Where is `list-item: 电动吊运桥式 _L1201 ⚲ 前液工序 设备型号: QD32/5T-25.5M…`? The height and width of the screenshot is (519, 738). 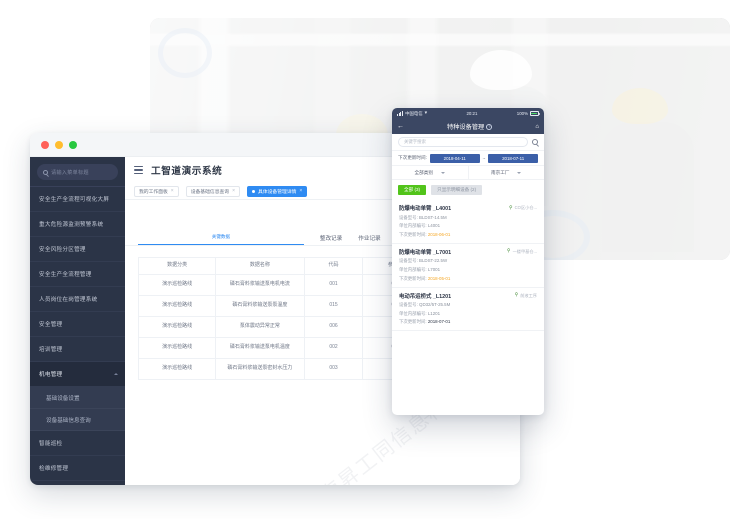 list-item: 电动吊运桥式 _L1201 ⚲ 前液工序 设备型号: QD32/5T-25.5M… is located at coordinates (468, 310).